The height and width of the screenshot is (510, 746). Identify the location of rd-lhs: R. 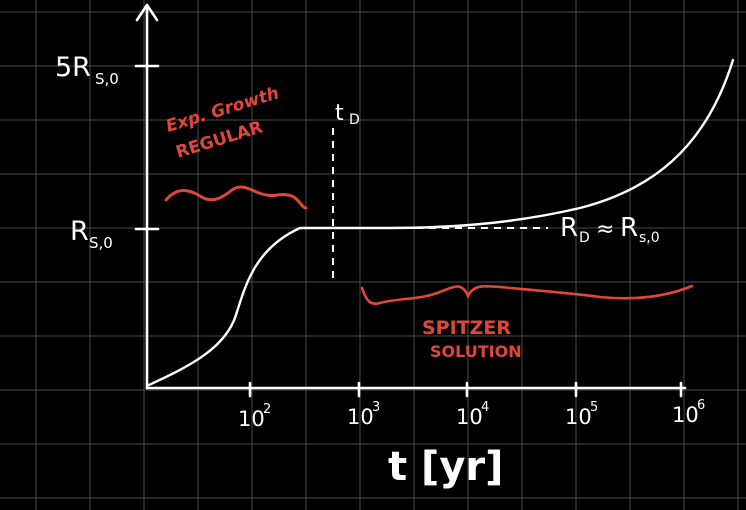
(569, 228).